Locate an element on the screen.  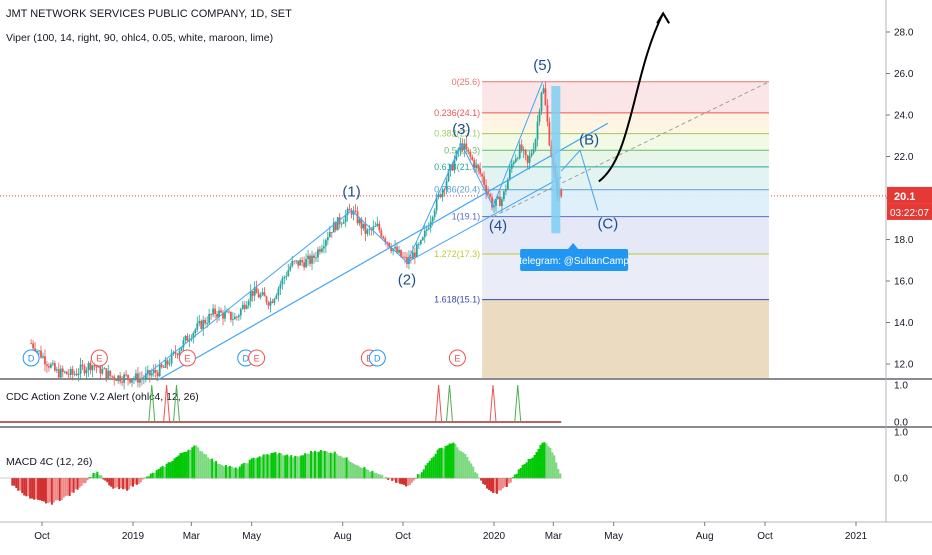
projection-arrow is located at coordinates (631, 97).